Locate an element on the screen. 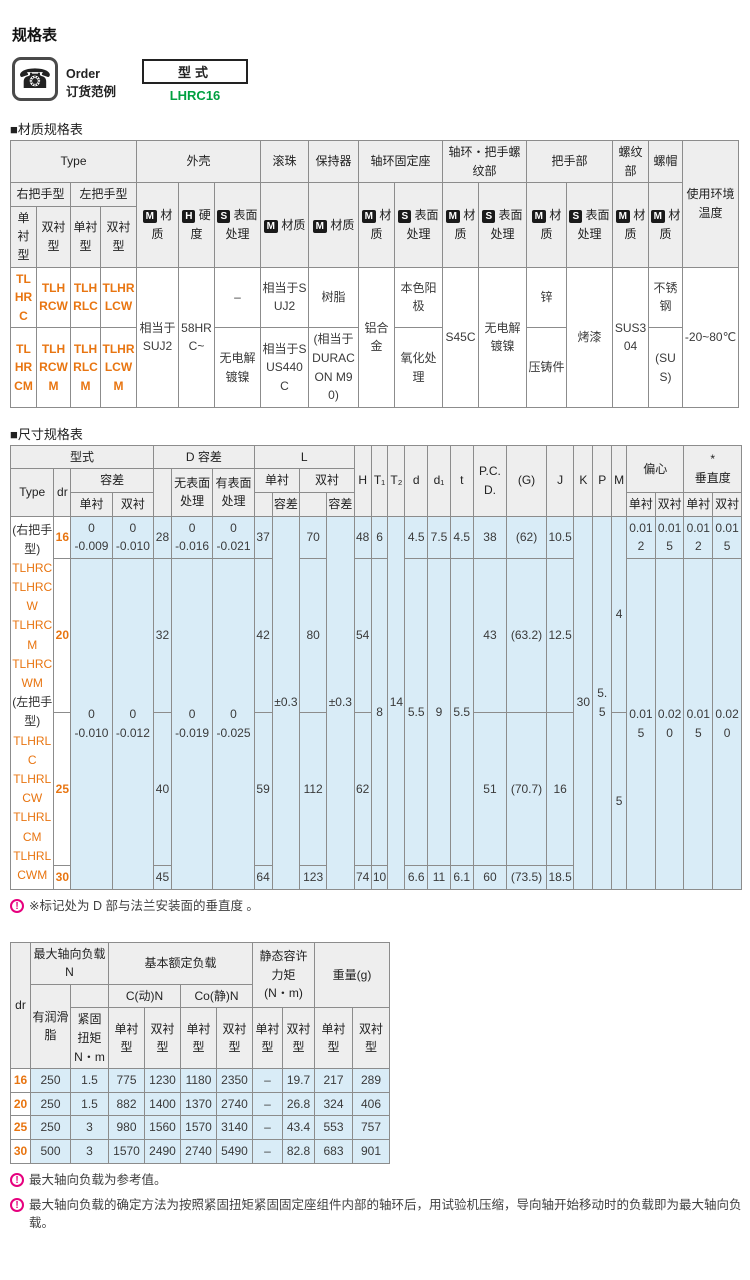 The height and width of the screenshot is (1280, 750). data-cell: TLHRLC is located at coordinates (85, 297).